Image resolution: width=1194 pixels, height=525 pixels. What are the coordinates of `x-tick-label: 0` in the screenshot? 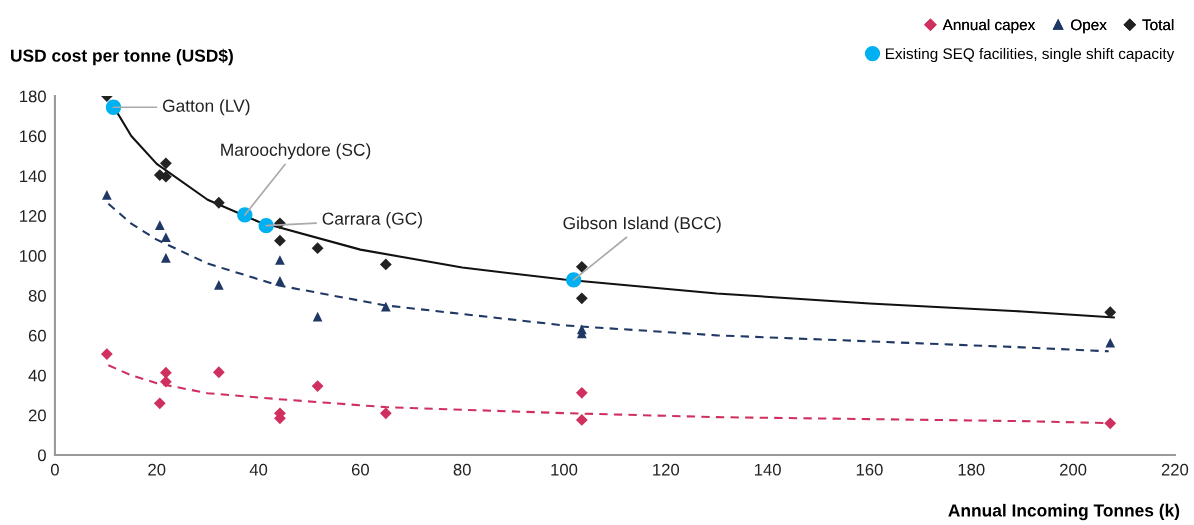 It's located at (54, 469).